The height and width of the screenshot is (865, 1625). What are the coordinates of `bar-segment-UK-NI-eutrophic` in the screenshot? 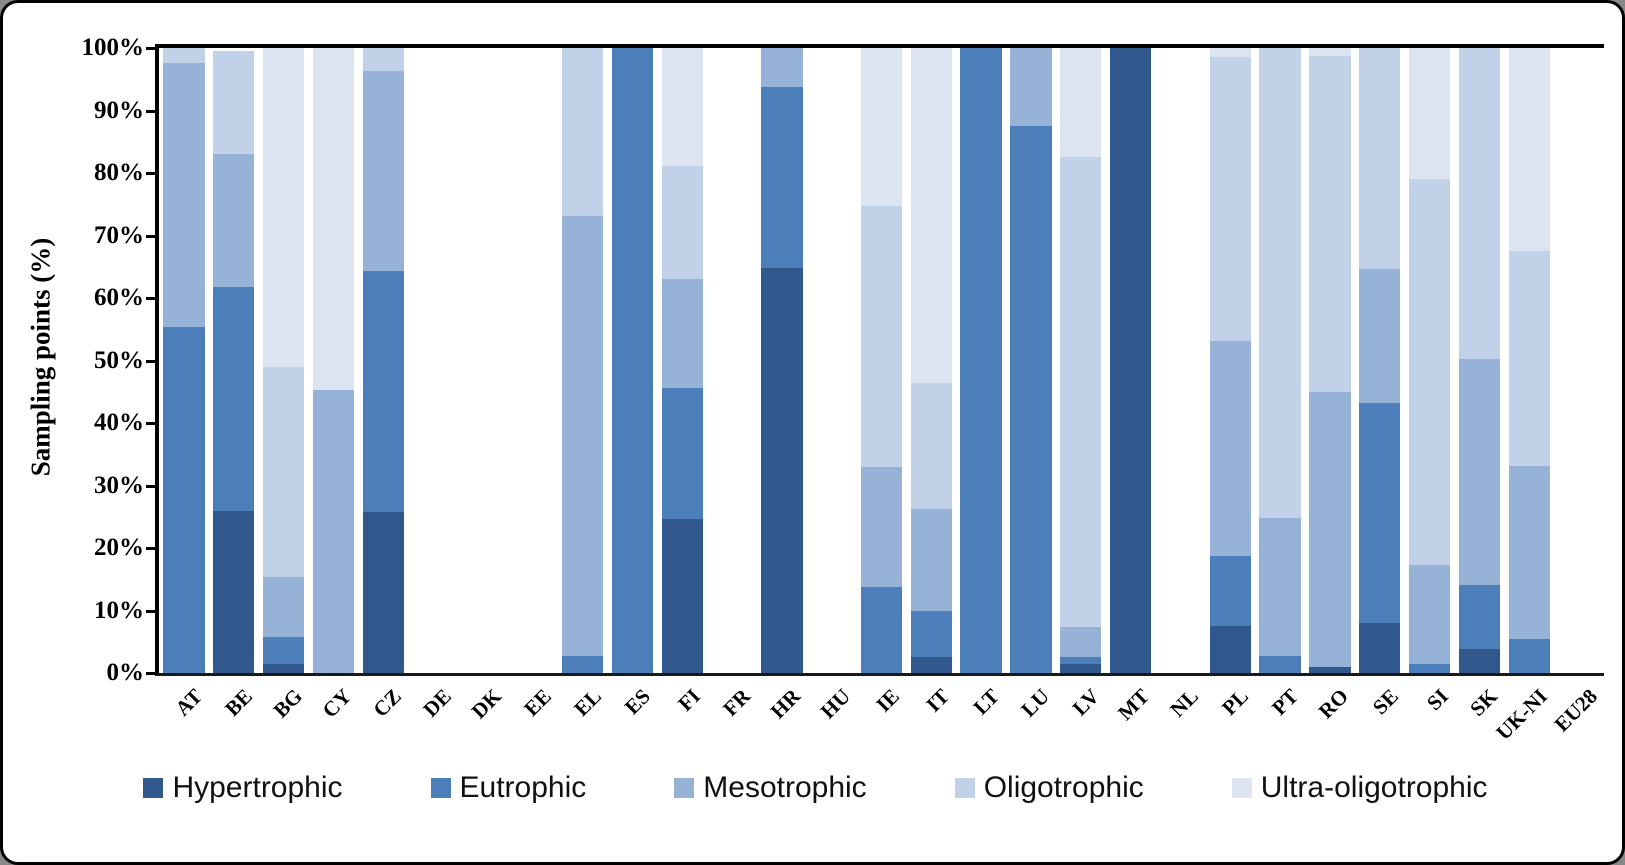 It's located at (1529, 656).